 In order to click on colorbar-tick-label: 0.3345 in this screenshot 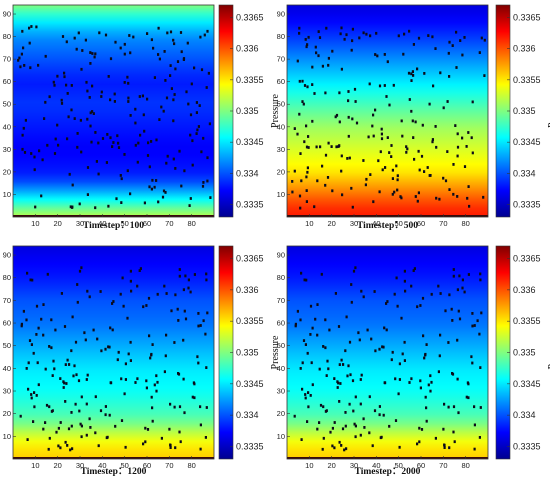, I will do `click(527, 142)`.